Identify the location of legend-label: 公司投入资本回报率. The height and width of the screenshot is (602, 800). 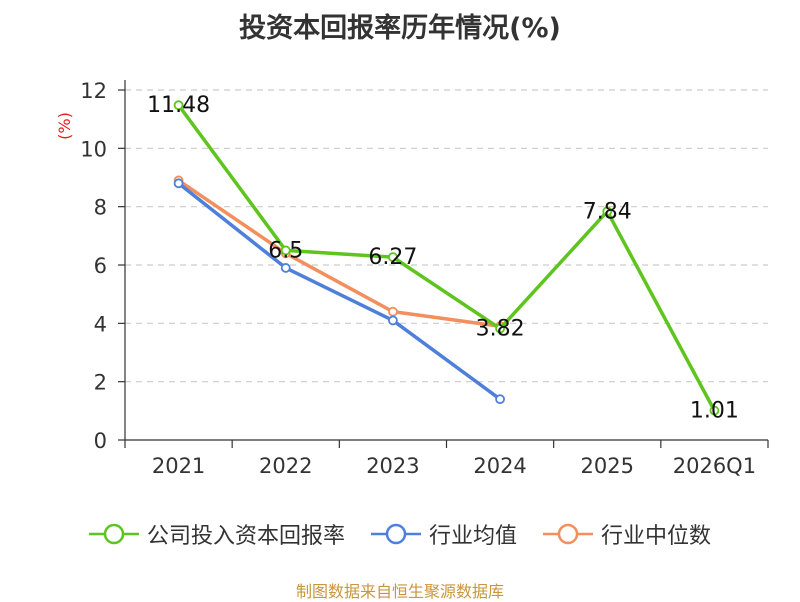
(245, 536).